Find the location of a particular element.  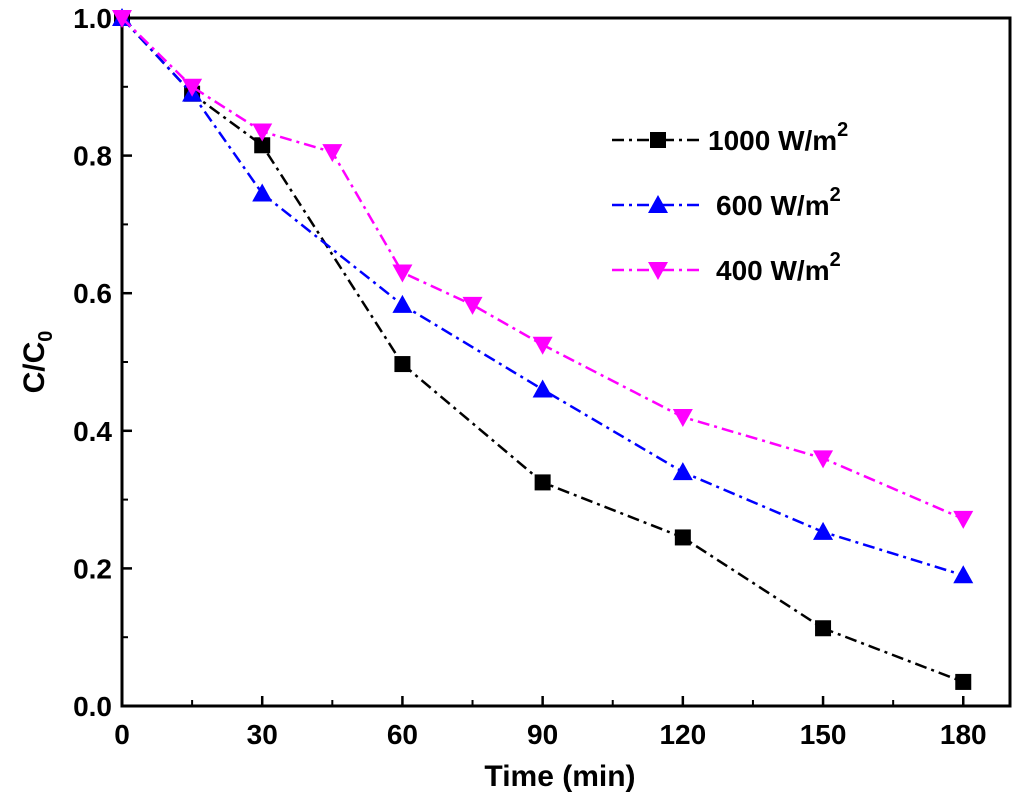

y-axis-title-subscript: 0 is located at coordinates (46, 336).